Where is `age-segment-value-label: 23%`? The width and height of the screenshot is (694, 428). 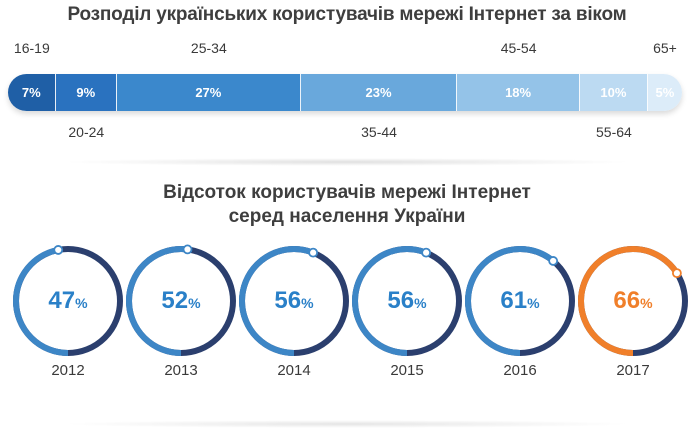
age-segment-value-label: 23% is located at coordinates (378, 92).